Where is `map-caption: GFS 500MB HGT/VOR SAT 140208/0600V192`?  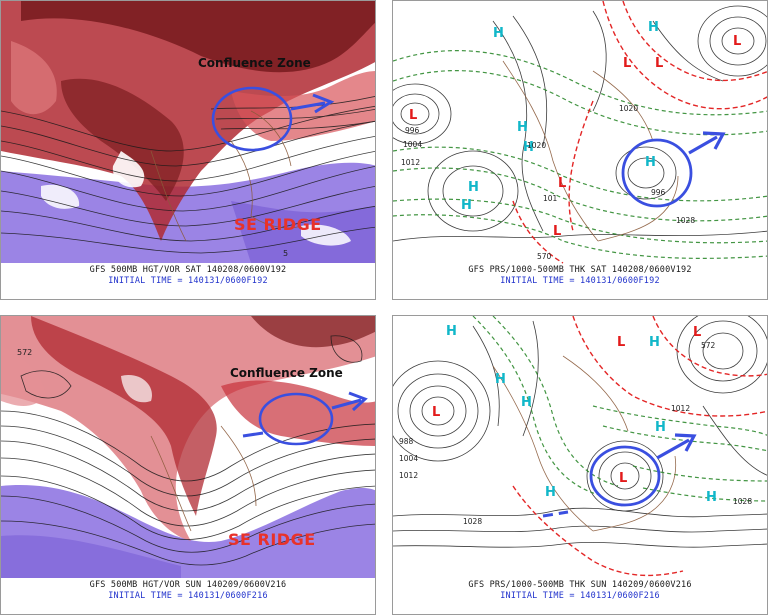 map-caption: GFS 500MB HGT/VOR SAT 140208/0600V192 is located at coordinates (188, 270).